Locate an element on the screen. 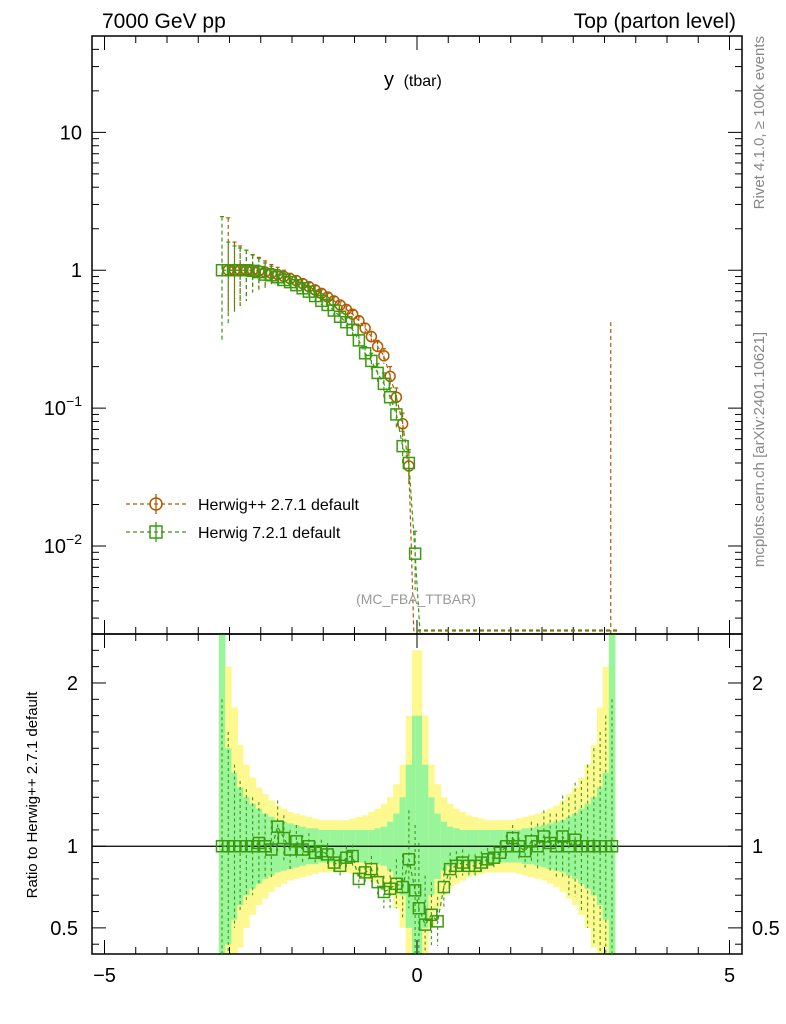 The width and height of the screenshot is (786, 1024). ratio-ytick-label-left: 0.5 is located at coordinates (64, 929).